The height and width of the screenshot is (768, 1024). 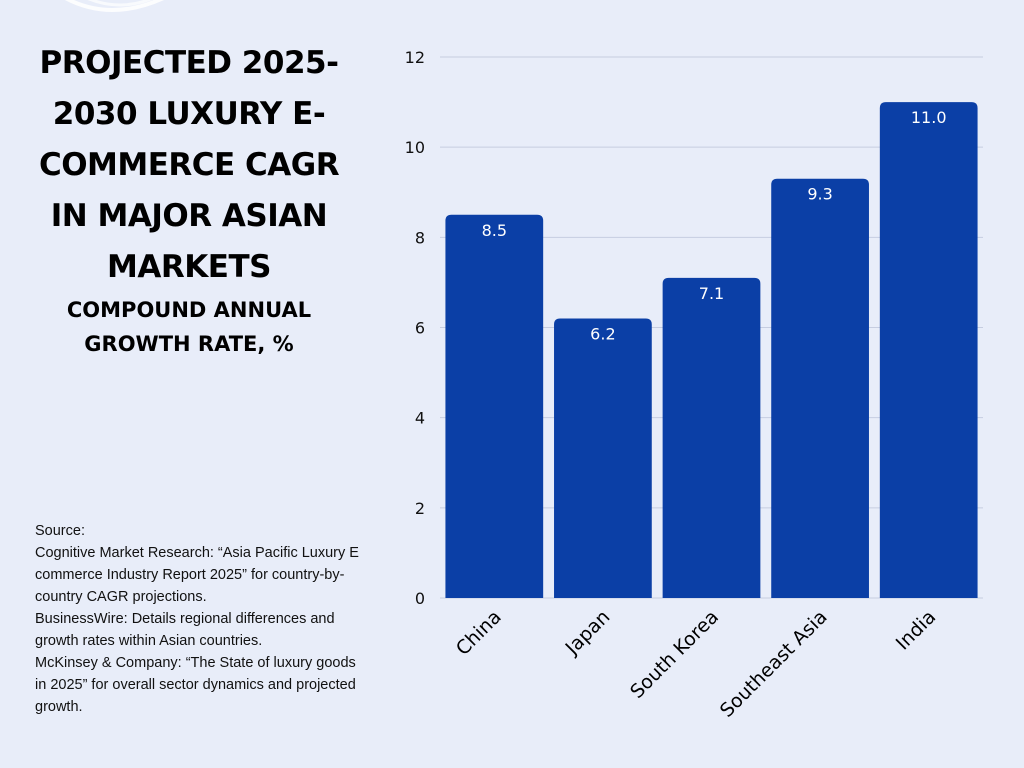 What do you see at coordinates (819, 194) in the screenshot?
I see `bar-value-label: 9.3` at bounding box center [819, 194].